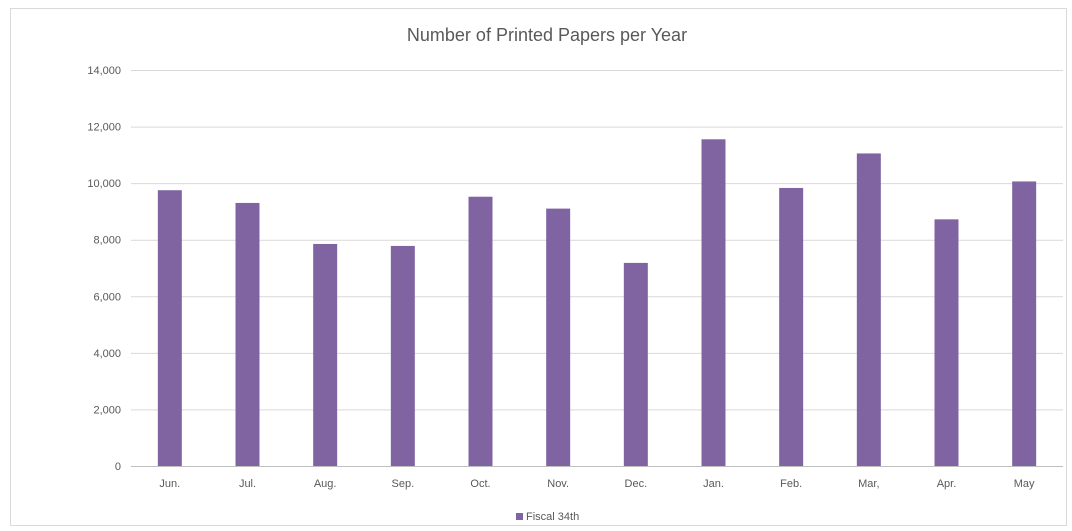 The image size is (1072, 531). What do you see at coordinates (325, 484) in the screenshot?
I see `x-tick-label: Aug.` at bounding box center [325, 484].